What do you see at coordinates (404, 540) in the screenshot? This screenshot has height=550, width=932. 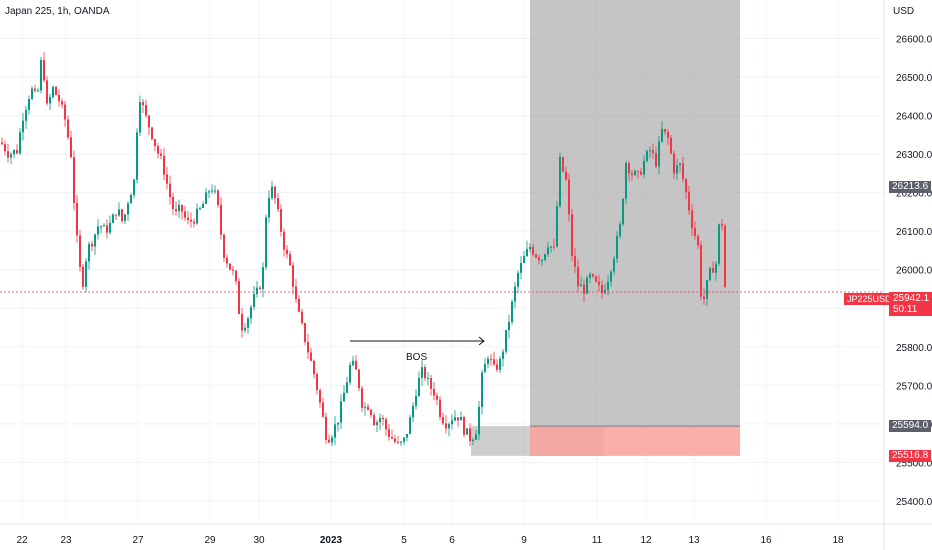 I see `time-tick-label: 5` at bounding box center [404, 540].